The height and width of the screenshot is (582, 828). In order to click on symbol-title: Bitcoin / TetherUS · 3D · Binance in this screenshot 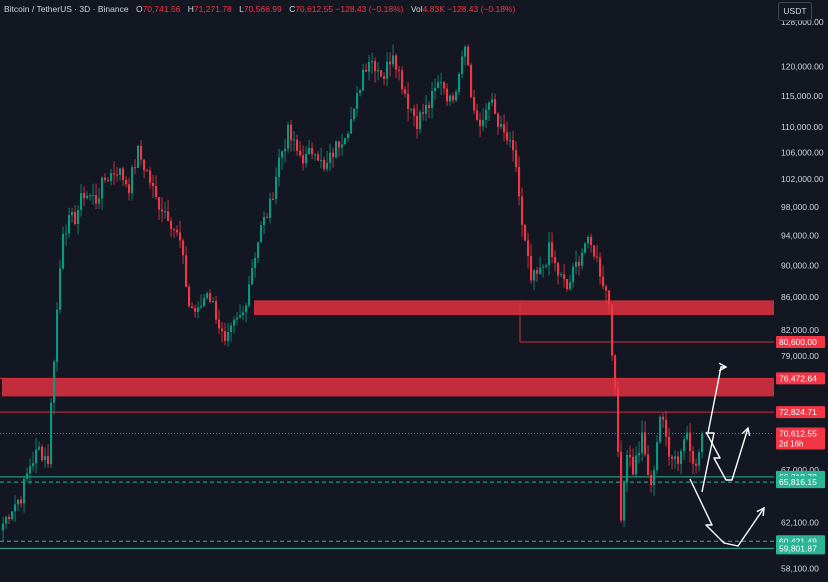, I will do `click(66, 9)`.